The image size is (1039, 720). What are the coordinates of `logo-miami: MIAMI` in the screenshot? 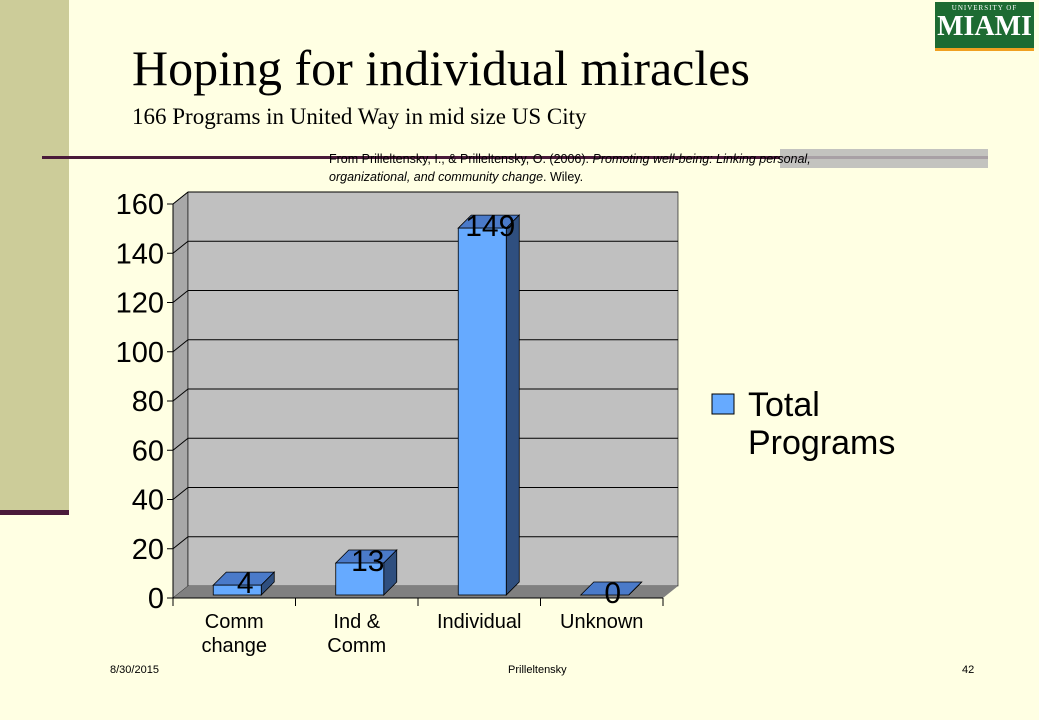 It's located at (984, 26).